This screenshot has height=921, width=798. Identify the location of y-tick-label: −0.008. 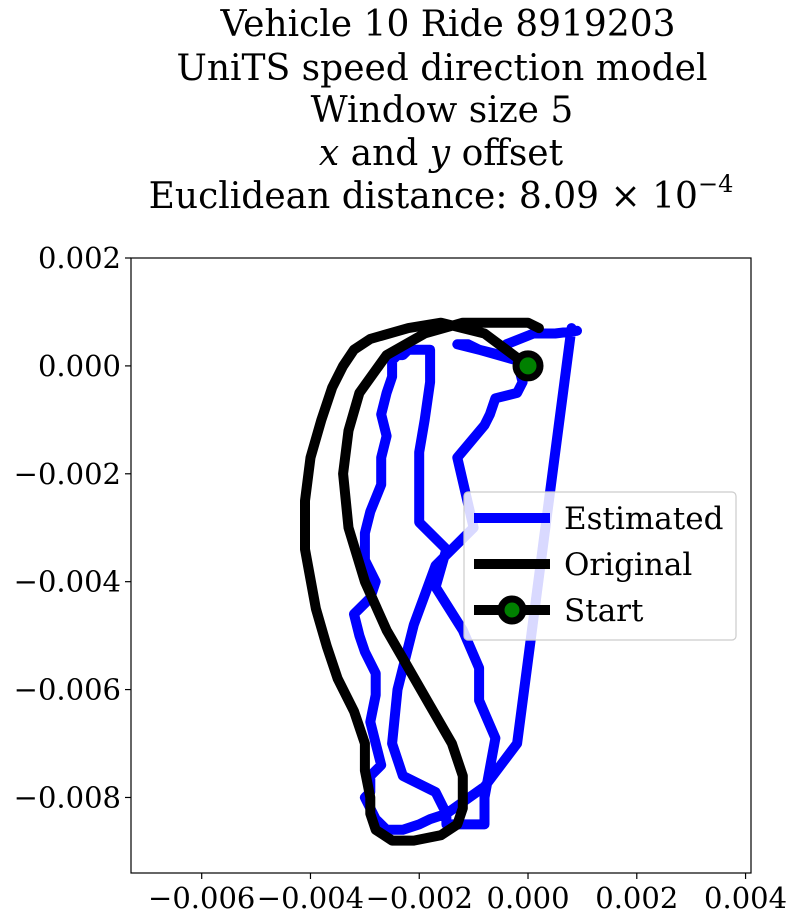
(67, 797).